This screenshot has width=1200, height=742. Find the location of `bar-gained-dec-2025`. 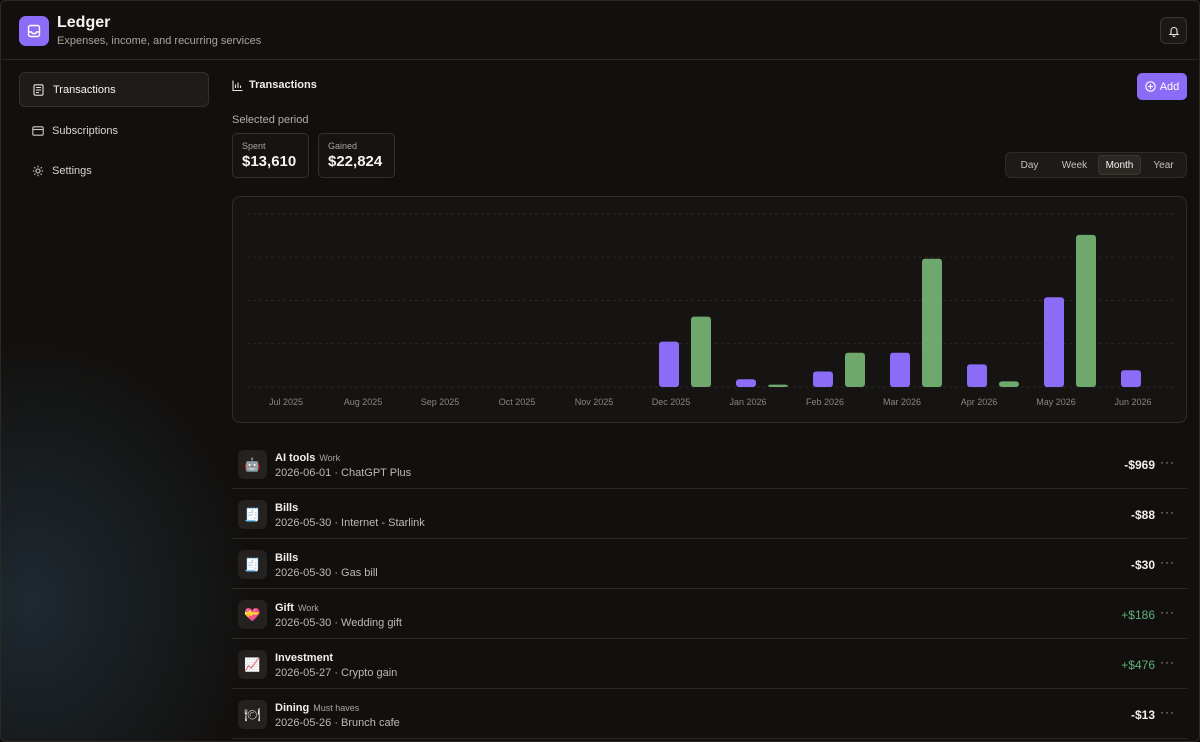

bar-gained-dec-2025 is located at coordinates (701, 351).